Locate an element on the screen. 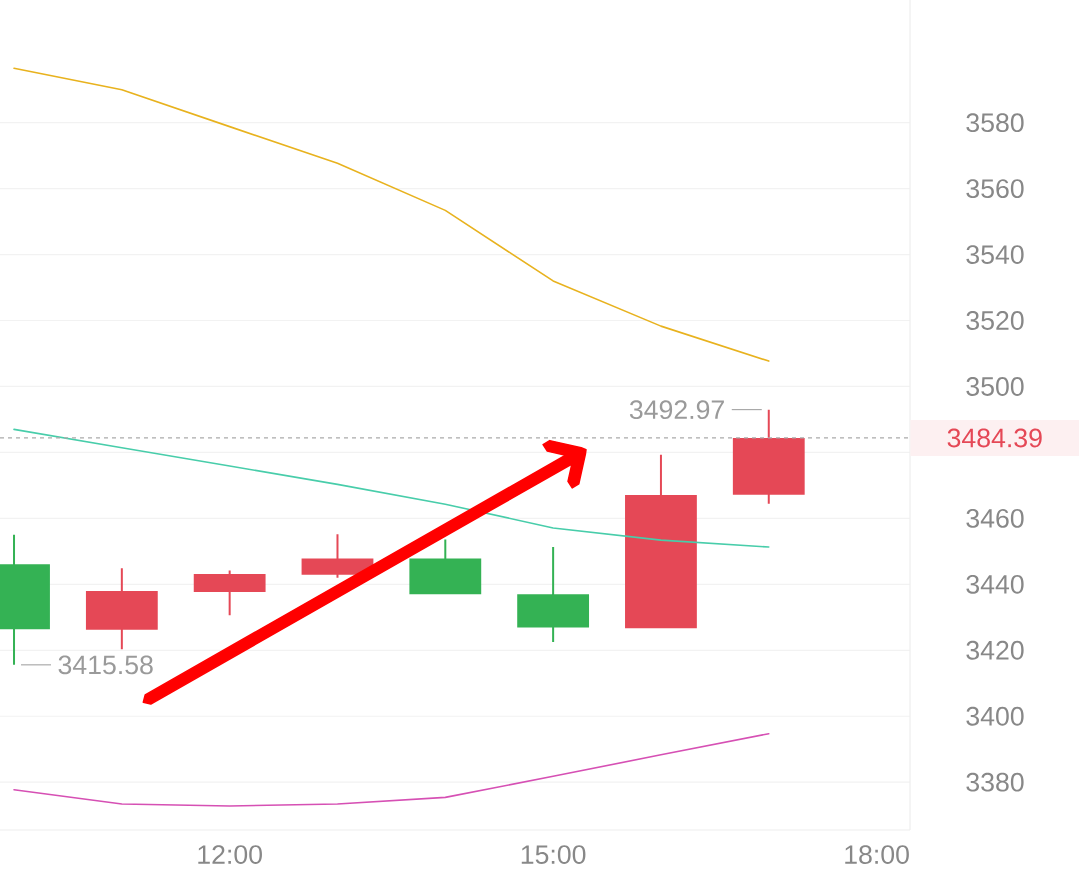 The height and width of the screenshot is (872, 1079). y-tick-label: 3580 is located at coordinates (995, 123).